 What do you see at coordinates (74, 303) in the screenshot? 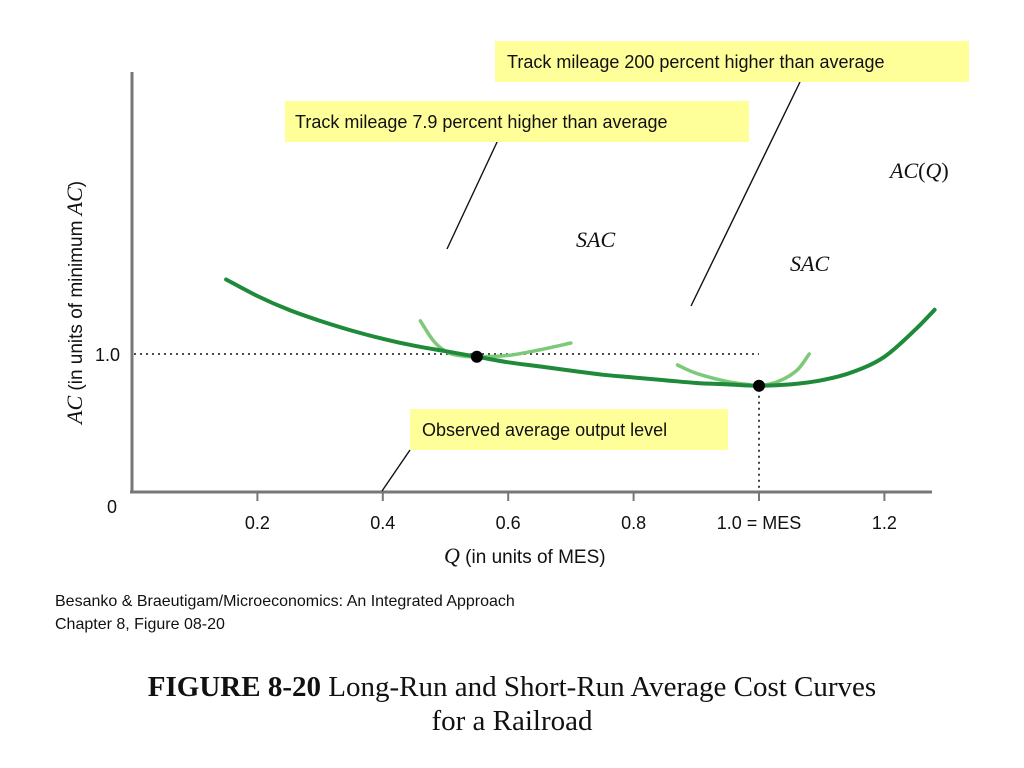
I see `y-axis-title: AC (in units of minimum AC)` at bounding box center [74, 303].